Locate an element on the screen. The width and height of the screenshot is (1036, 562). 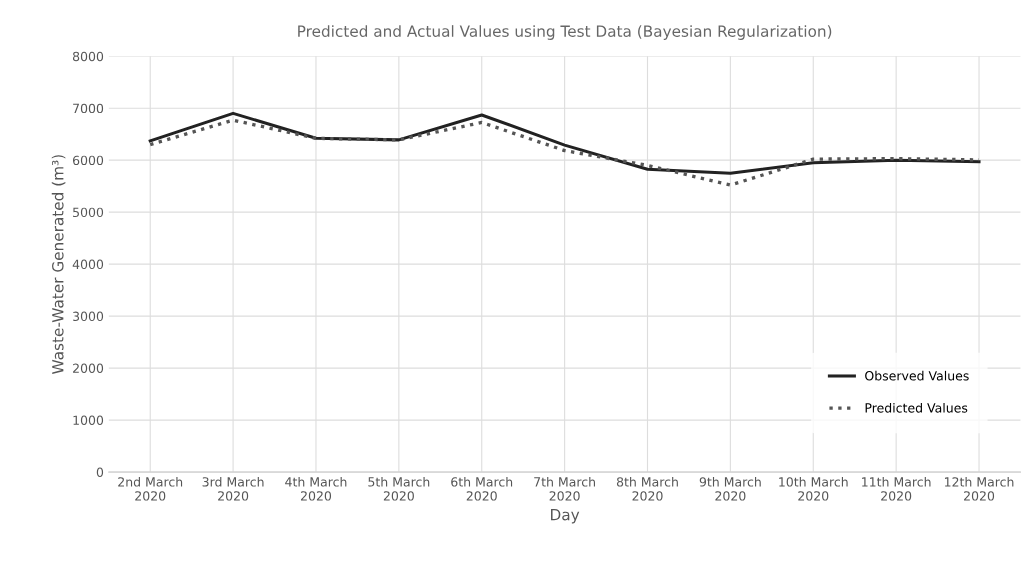
y-tick-label: 7000 is located at coordinates (88, 108).